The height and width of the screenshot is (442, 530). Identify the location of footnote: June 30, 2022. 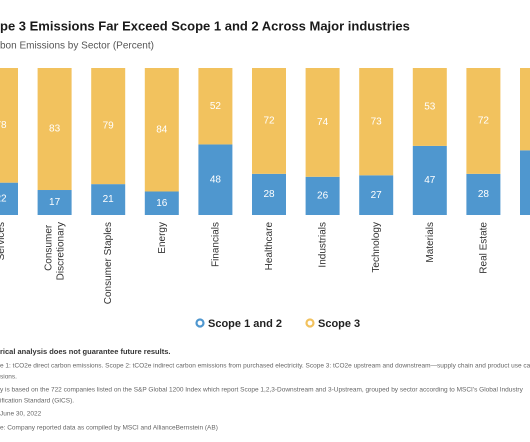
(21, 414).